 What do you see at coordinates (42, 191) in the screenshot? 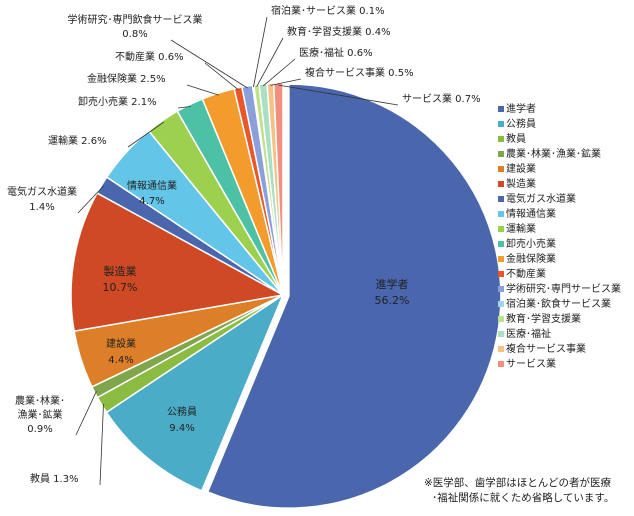
I see `slice-label-6-line-0: 電気ガス水道業` at bounding box center [42, 191].